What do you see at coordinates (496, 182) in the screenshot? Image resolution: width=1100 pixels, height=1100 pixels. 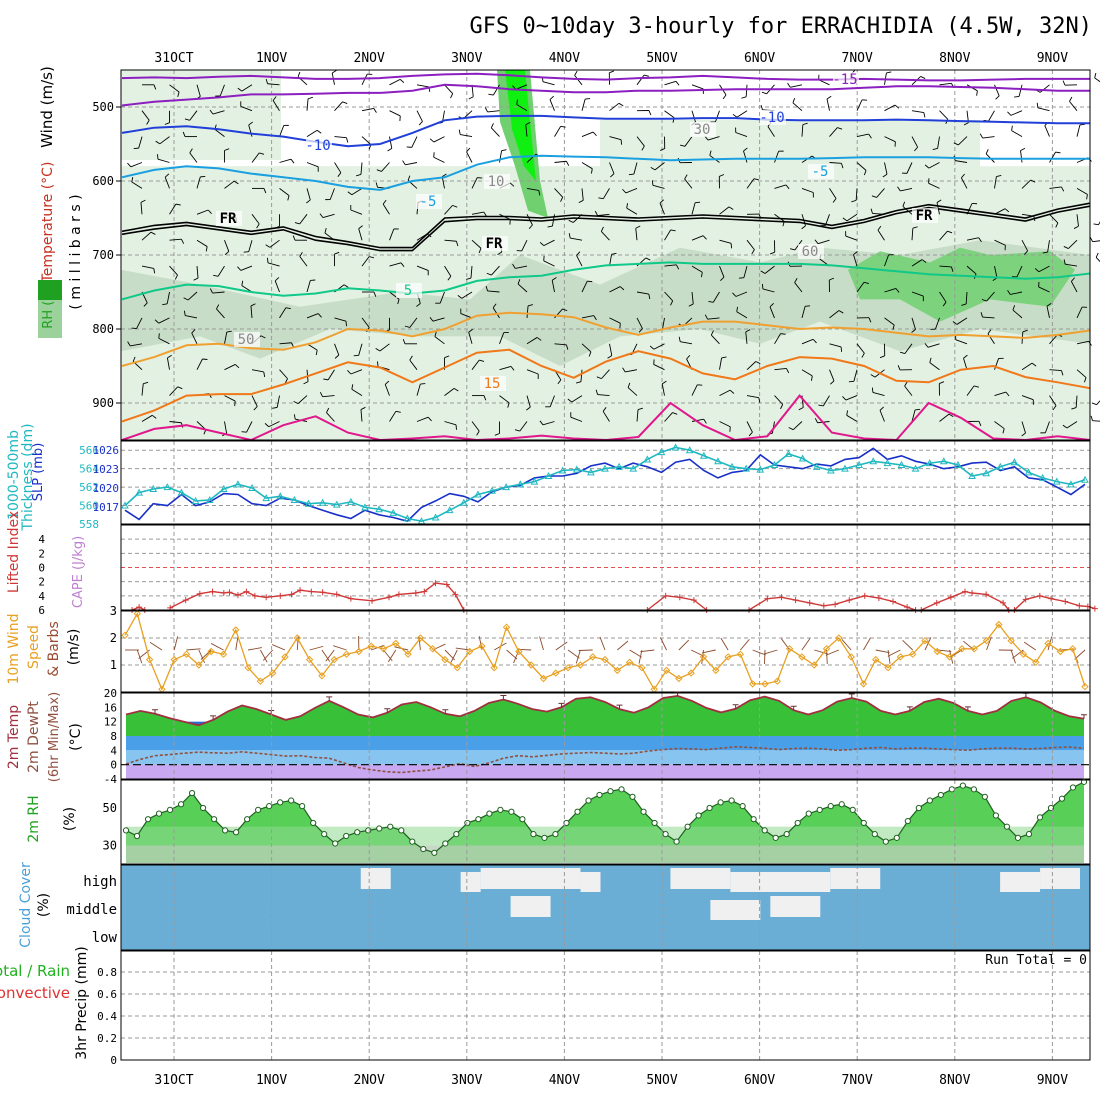 I see `contour-label: 10` at bounding box center [496, 182].